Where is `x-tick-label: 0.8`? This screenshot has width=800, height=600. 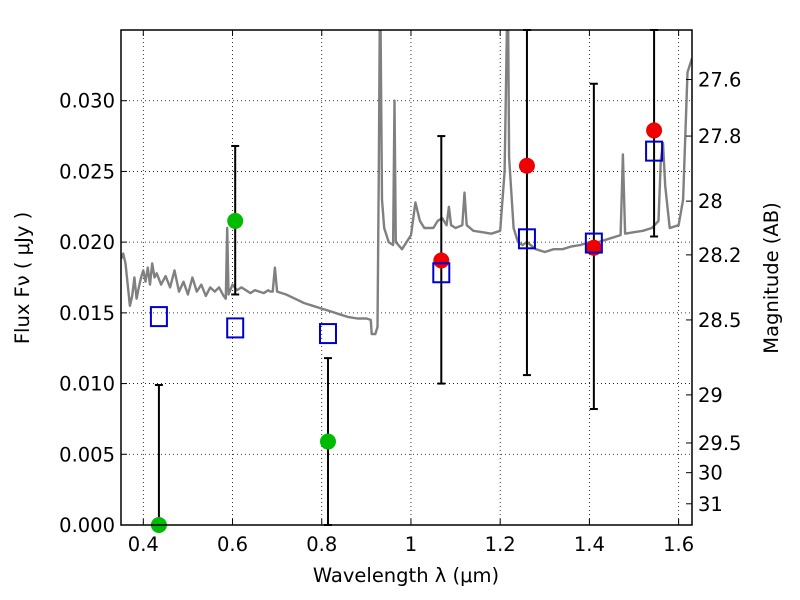
x-tick-label: 0.8 is located at coordinates (321, 544).